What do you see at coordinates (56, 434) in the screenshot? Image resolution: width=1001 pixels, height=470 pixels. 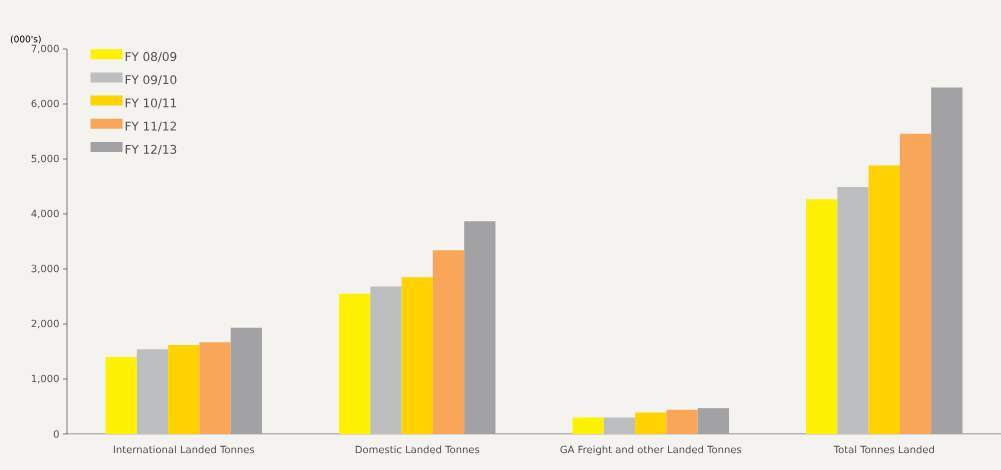 I see `y-tick-label: 0` at bounding box center [56, 434].